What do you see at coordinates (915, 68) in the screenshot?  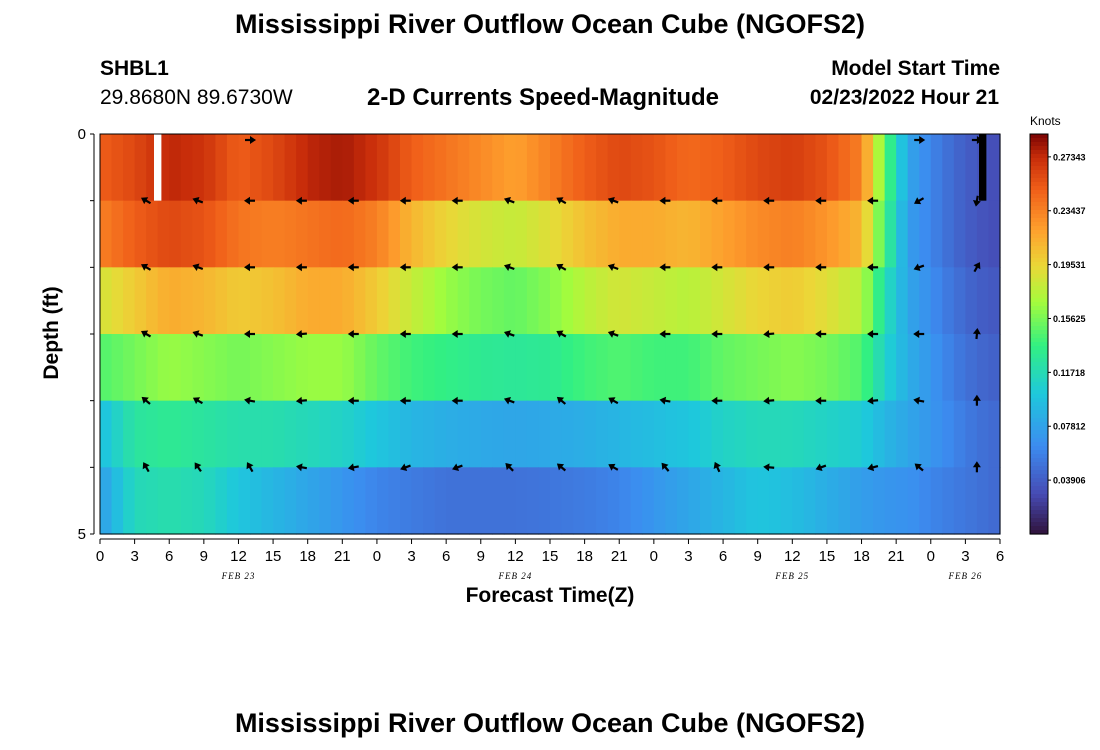 I see `model-start-label: Model Start Time` at bounding box center [915, 68].